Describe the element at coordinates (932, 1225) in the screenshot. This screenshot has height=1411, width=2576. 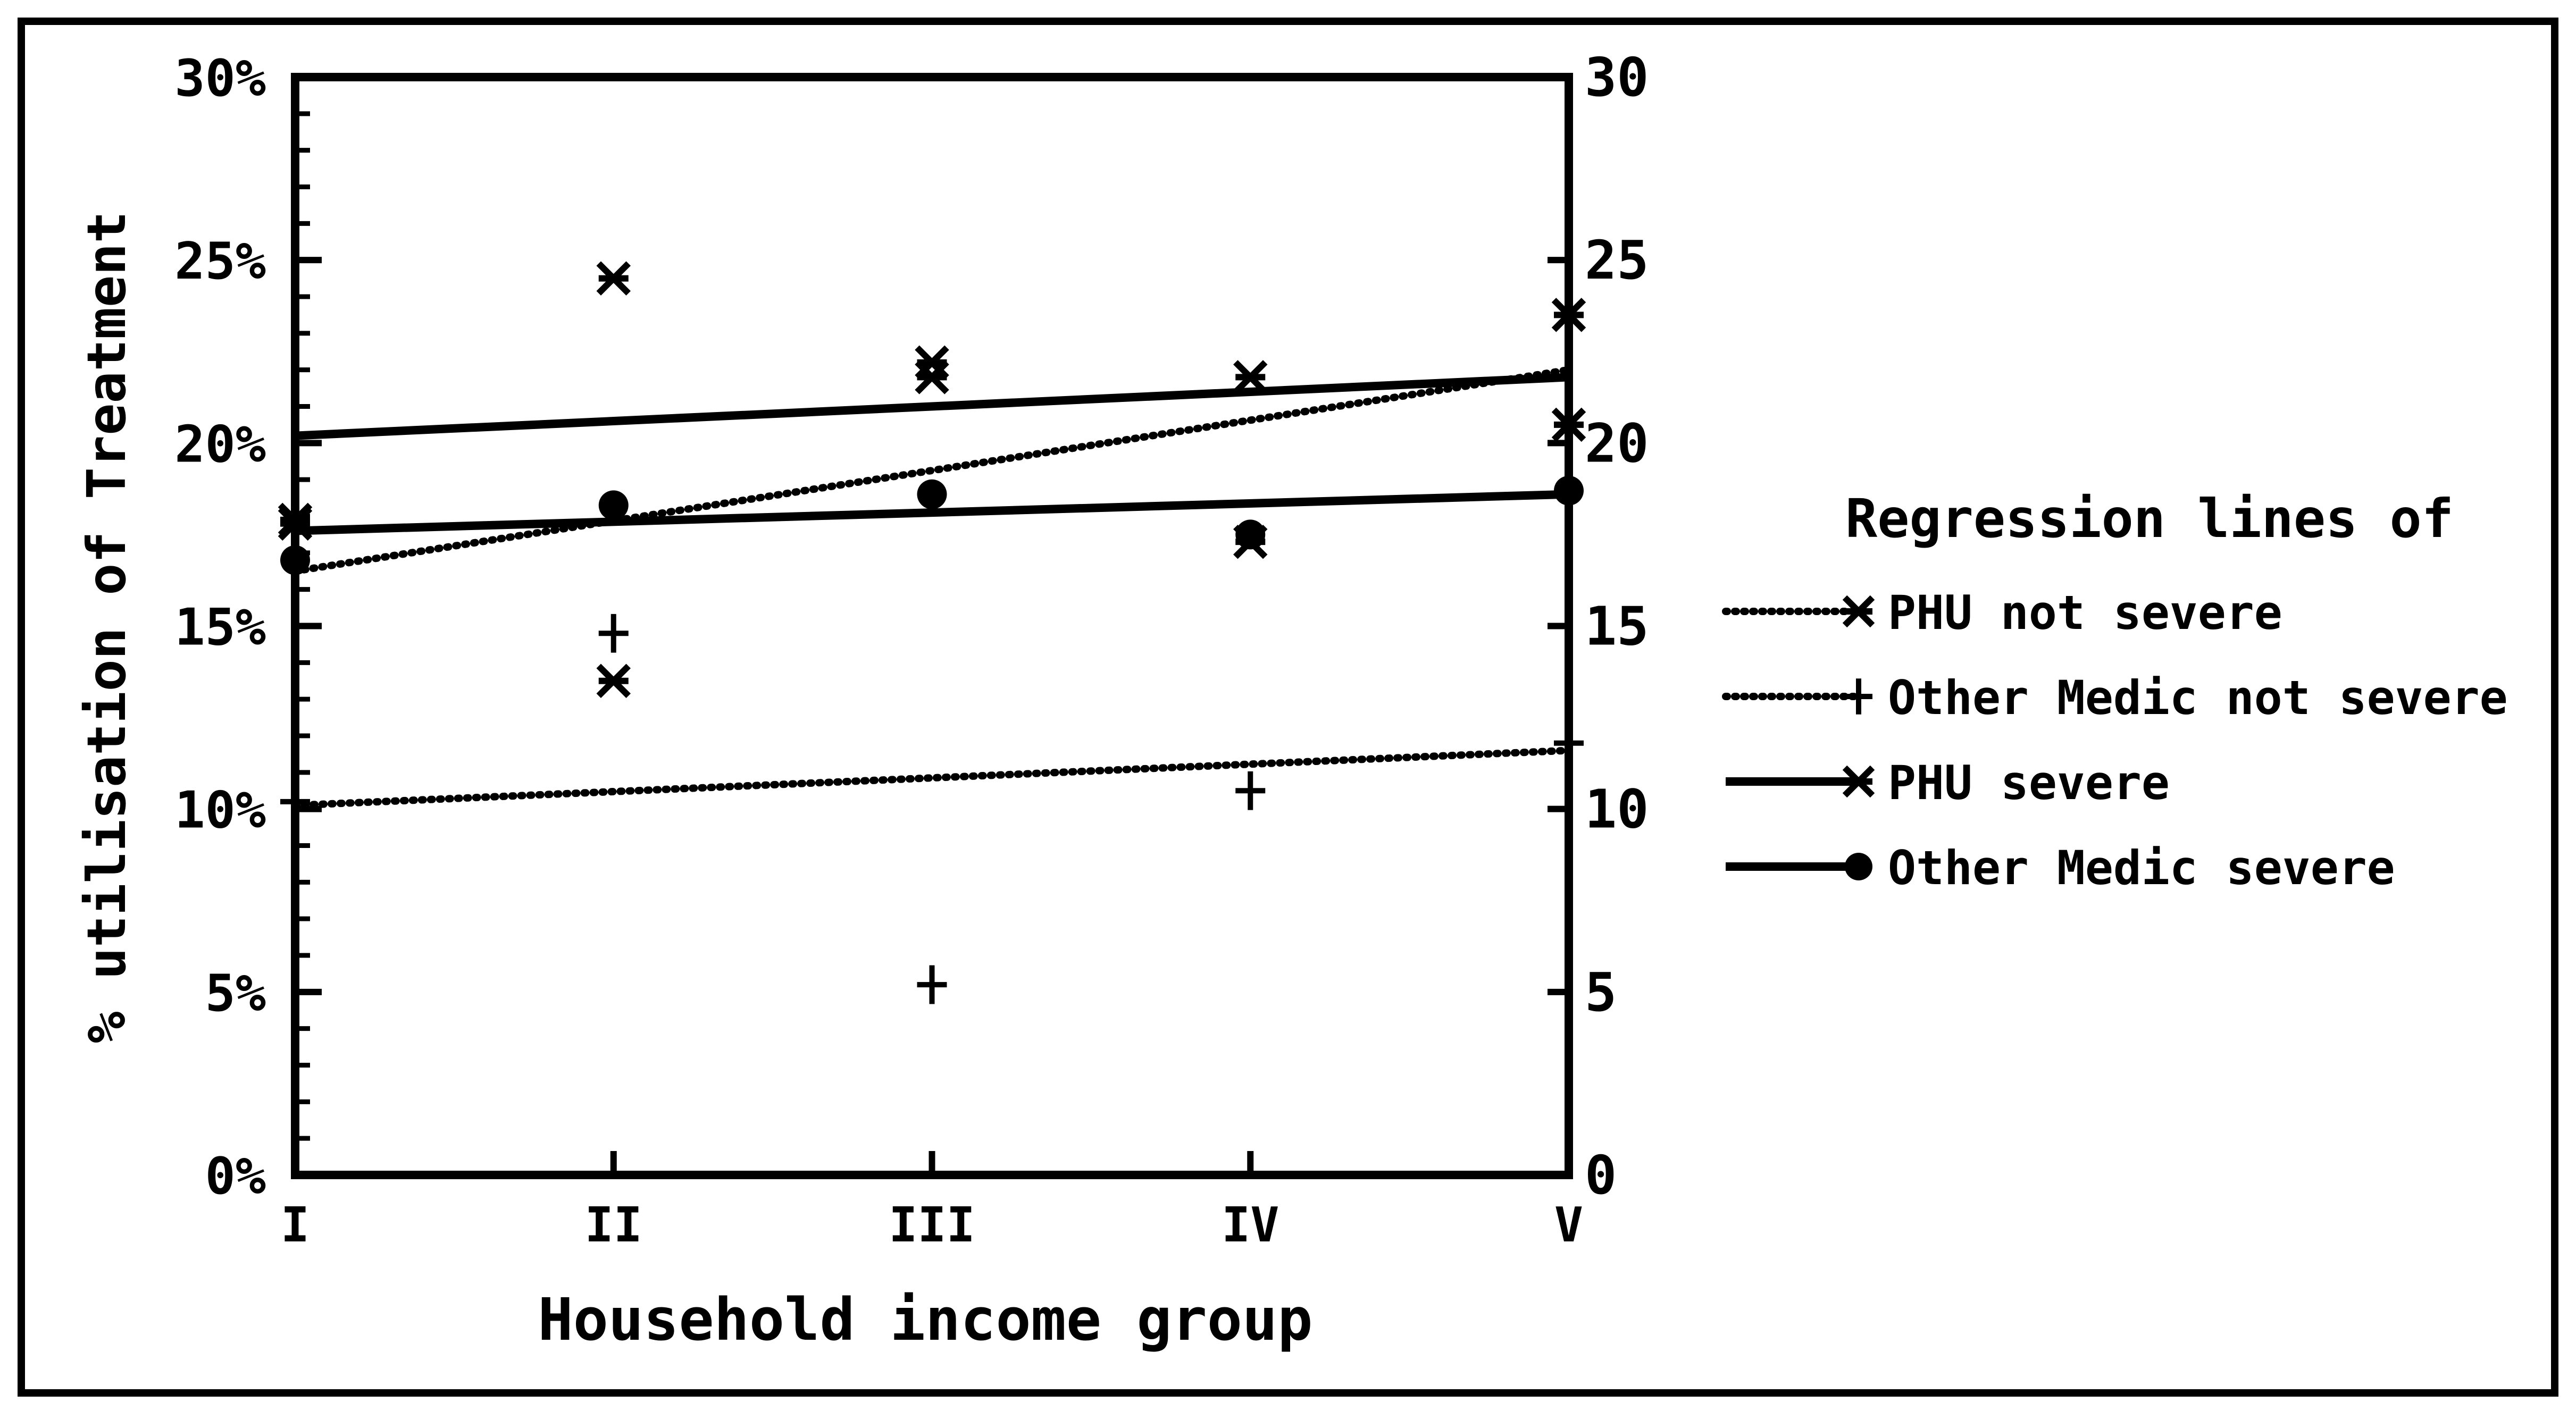
I see `x-tick-label: III` at that location.